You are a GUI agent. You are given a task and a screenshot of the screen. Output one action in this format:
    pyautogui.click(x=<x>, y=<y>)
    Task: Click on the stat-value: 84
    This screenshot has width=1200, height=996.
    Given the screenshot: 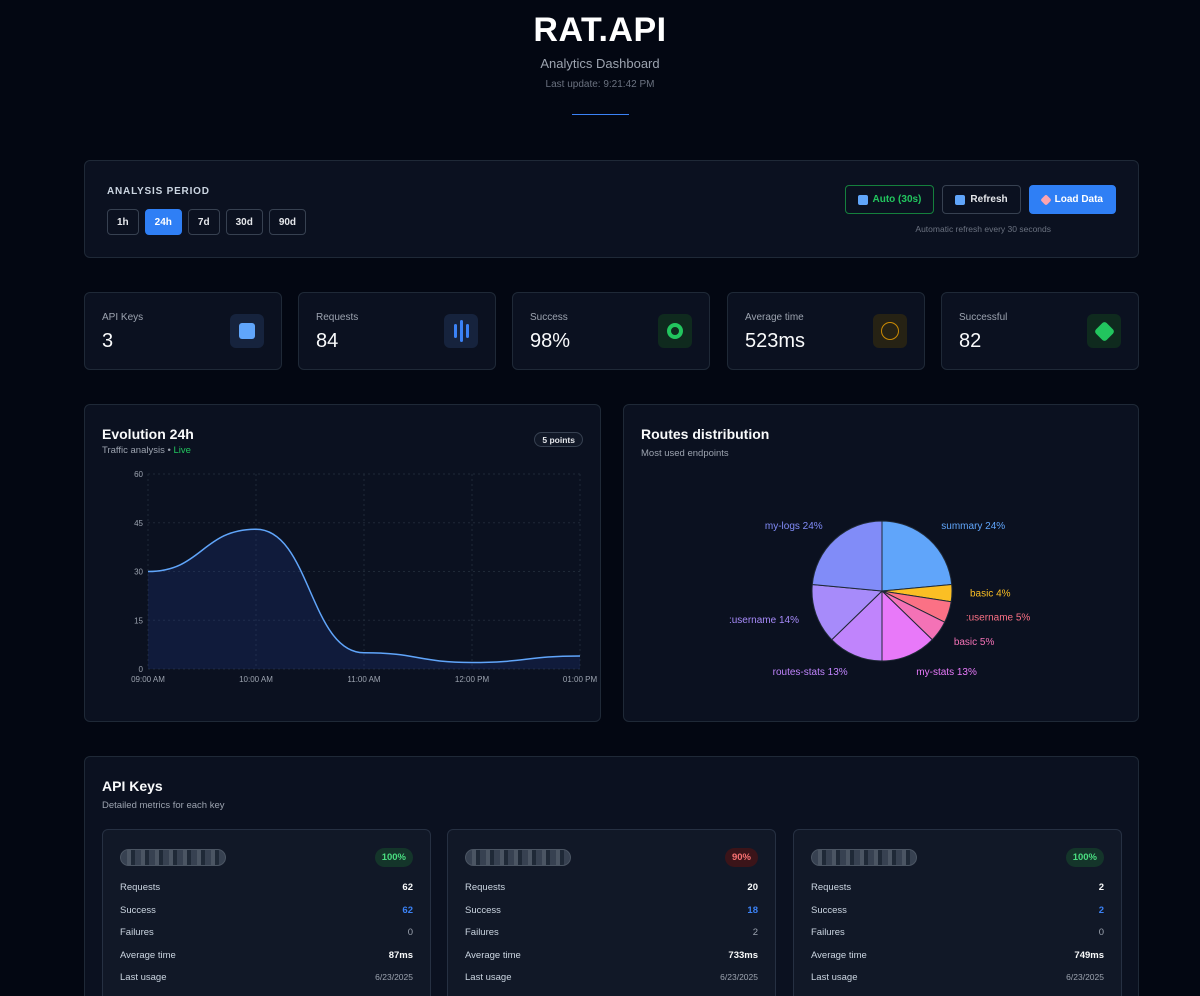 What is the action you would take?
    pyautogui.click(x=327, y=341)
    